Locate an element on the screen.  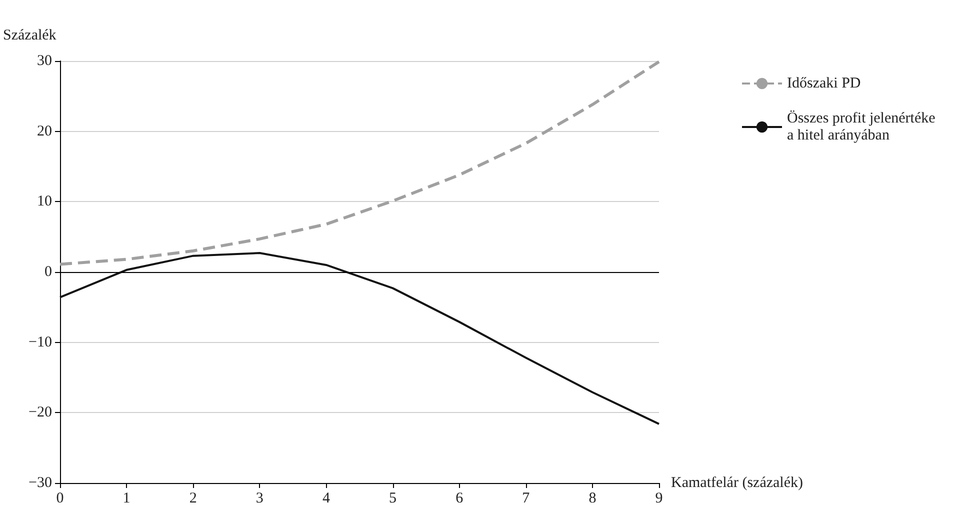
y-tick-label: −30 is located at coordinates (40, 483).